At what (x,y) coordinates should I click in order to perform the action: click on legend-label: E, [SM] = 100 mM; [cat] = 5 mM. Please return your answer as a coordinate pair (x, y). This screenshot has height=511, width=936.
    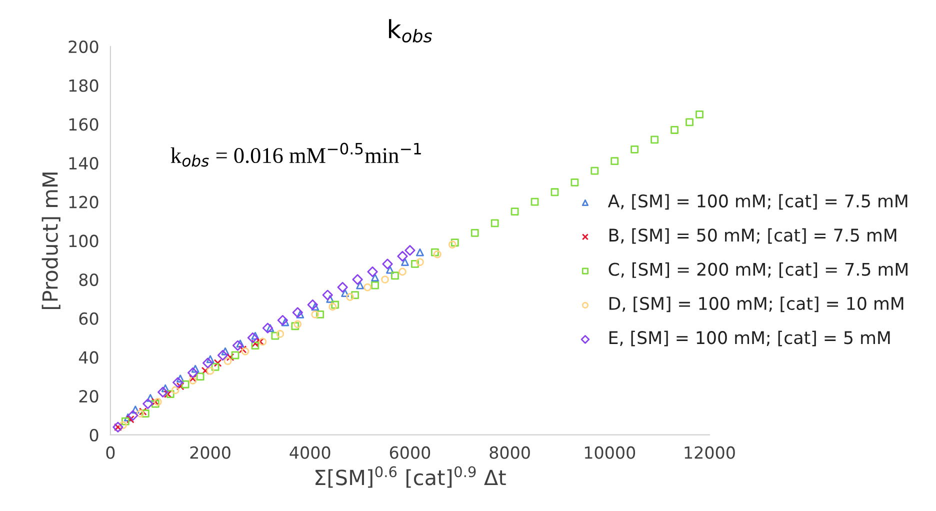
    Looking at the image, I should click on (750, 338).